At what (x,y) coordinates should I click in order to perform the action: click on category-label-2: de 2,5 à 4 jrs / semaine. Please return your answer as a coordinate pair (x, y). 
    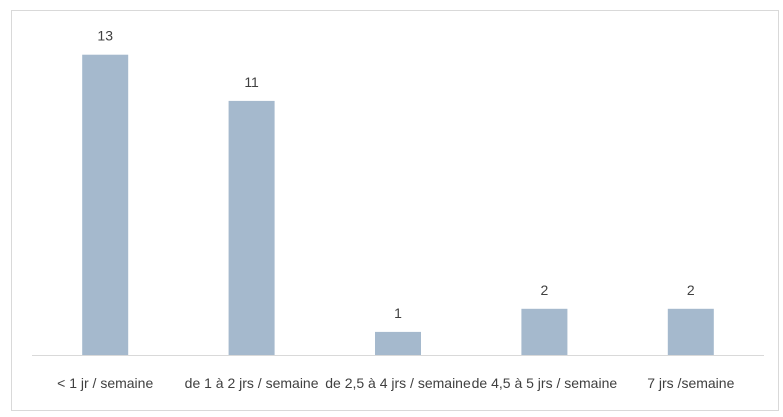
    Looking at the image, I should click on (398, 383).